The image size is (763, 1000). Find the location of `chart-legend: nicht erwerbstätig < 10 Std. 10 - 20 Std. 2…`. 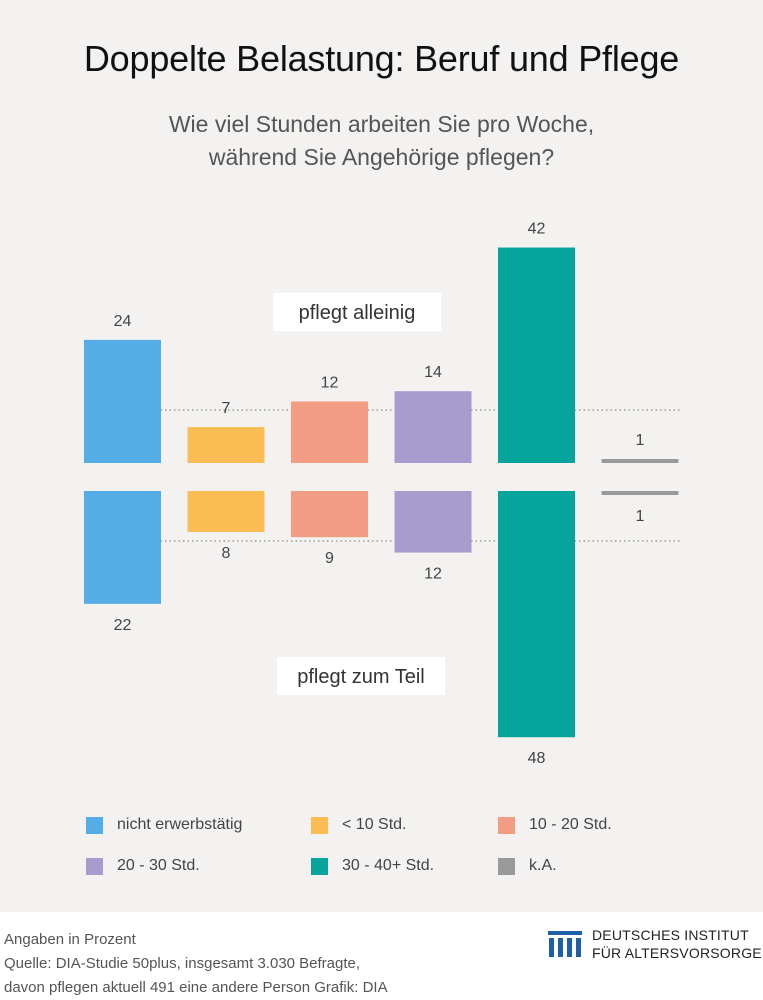

chart-legend: nicht erwerbstätig < 10 Std. 10 - 20 Std. 2… is located at coordinates (381, 845).